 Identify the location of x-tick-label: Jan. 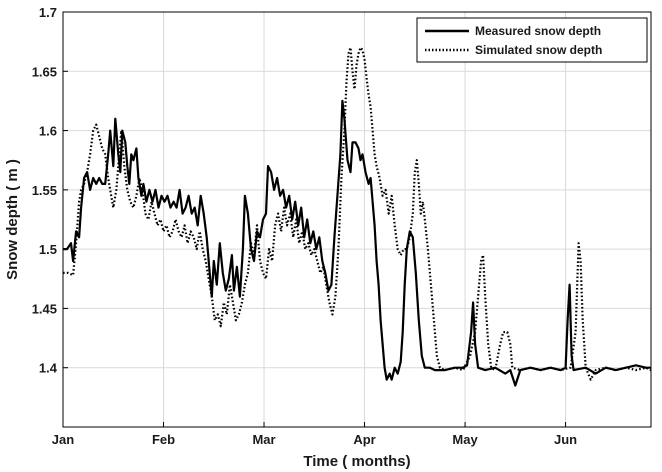
(63, 439).